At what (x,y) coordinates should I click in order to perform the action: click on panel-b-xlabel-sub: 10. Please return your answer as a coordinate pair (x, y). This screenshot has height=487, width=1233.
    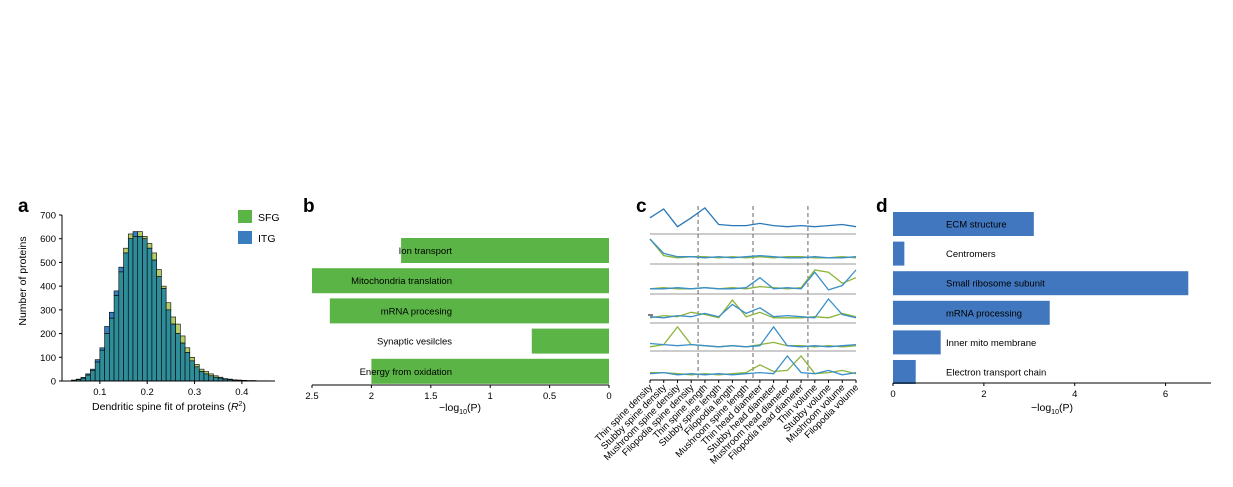
    Looking at the image, I should click on (463, 412).